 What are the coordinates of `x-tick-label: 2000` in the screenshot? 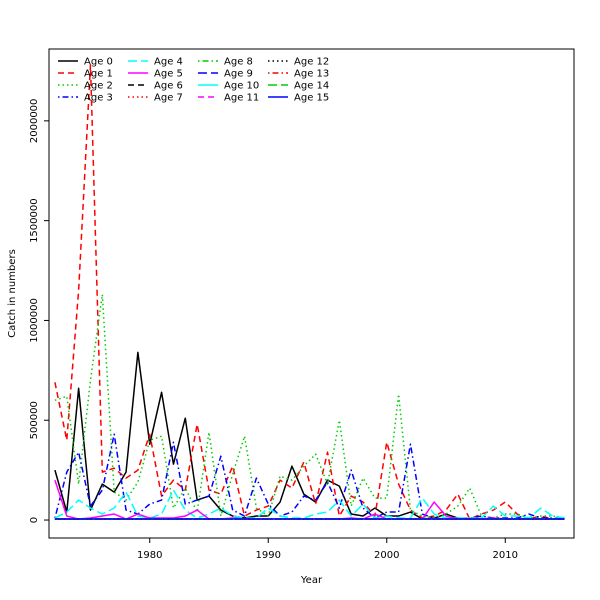 It's located at (386, 555).